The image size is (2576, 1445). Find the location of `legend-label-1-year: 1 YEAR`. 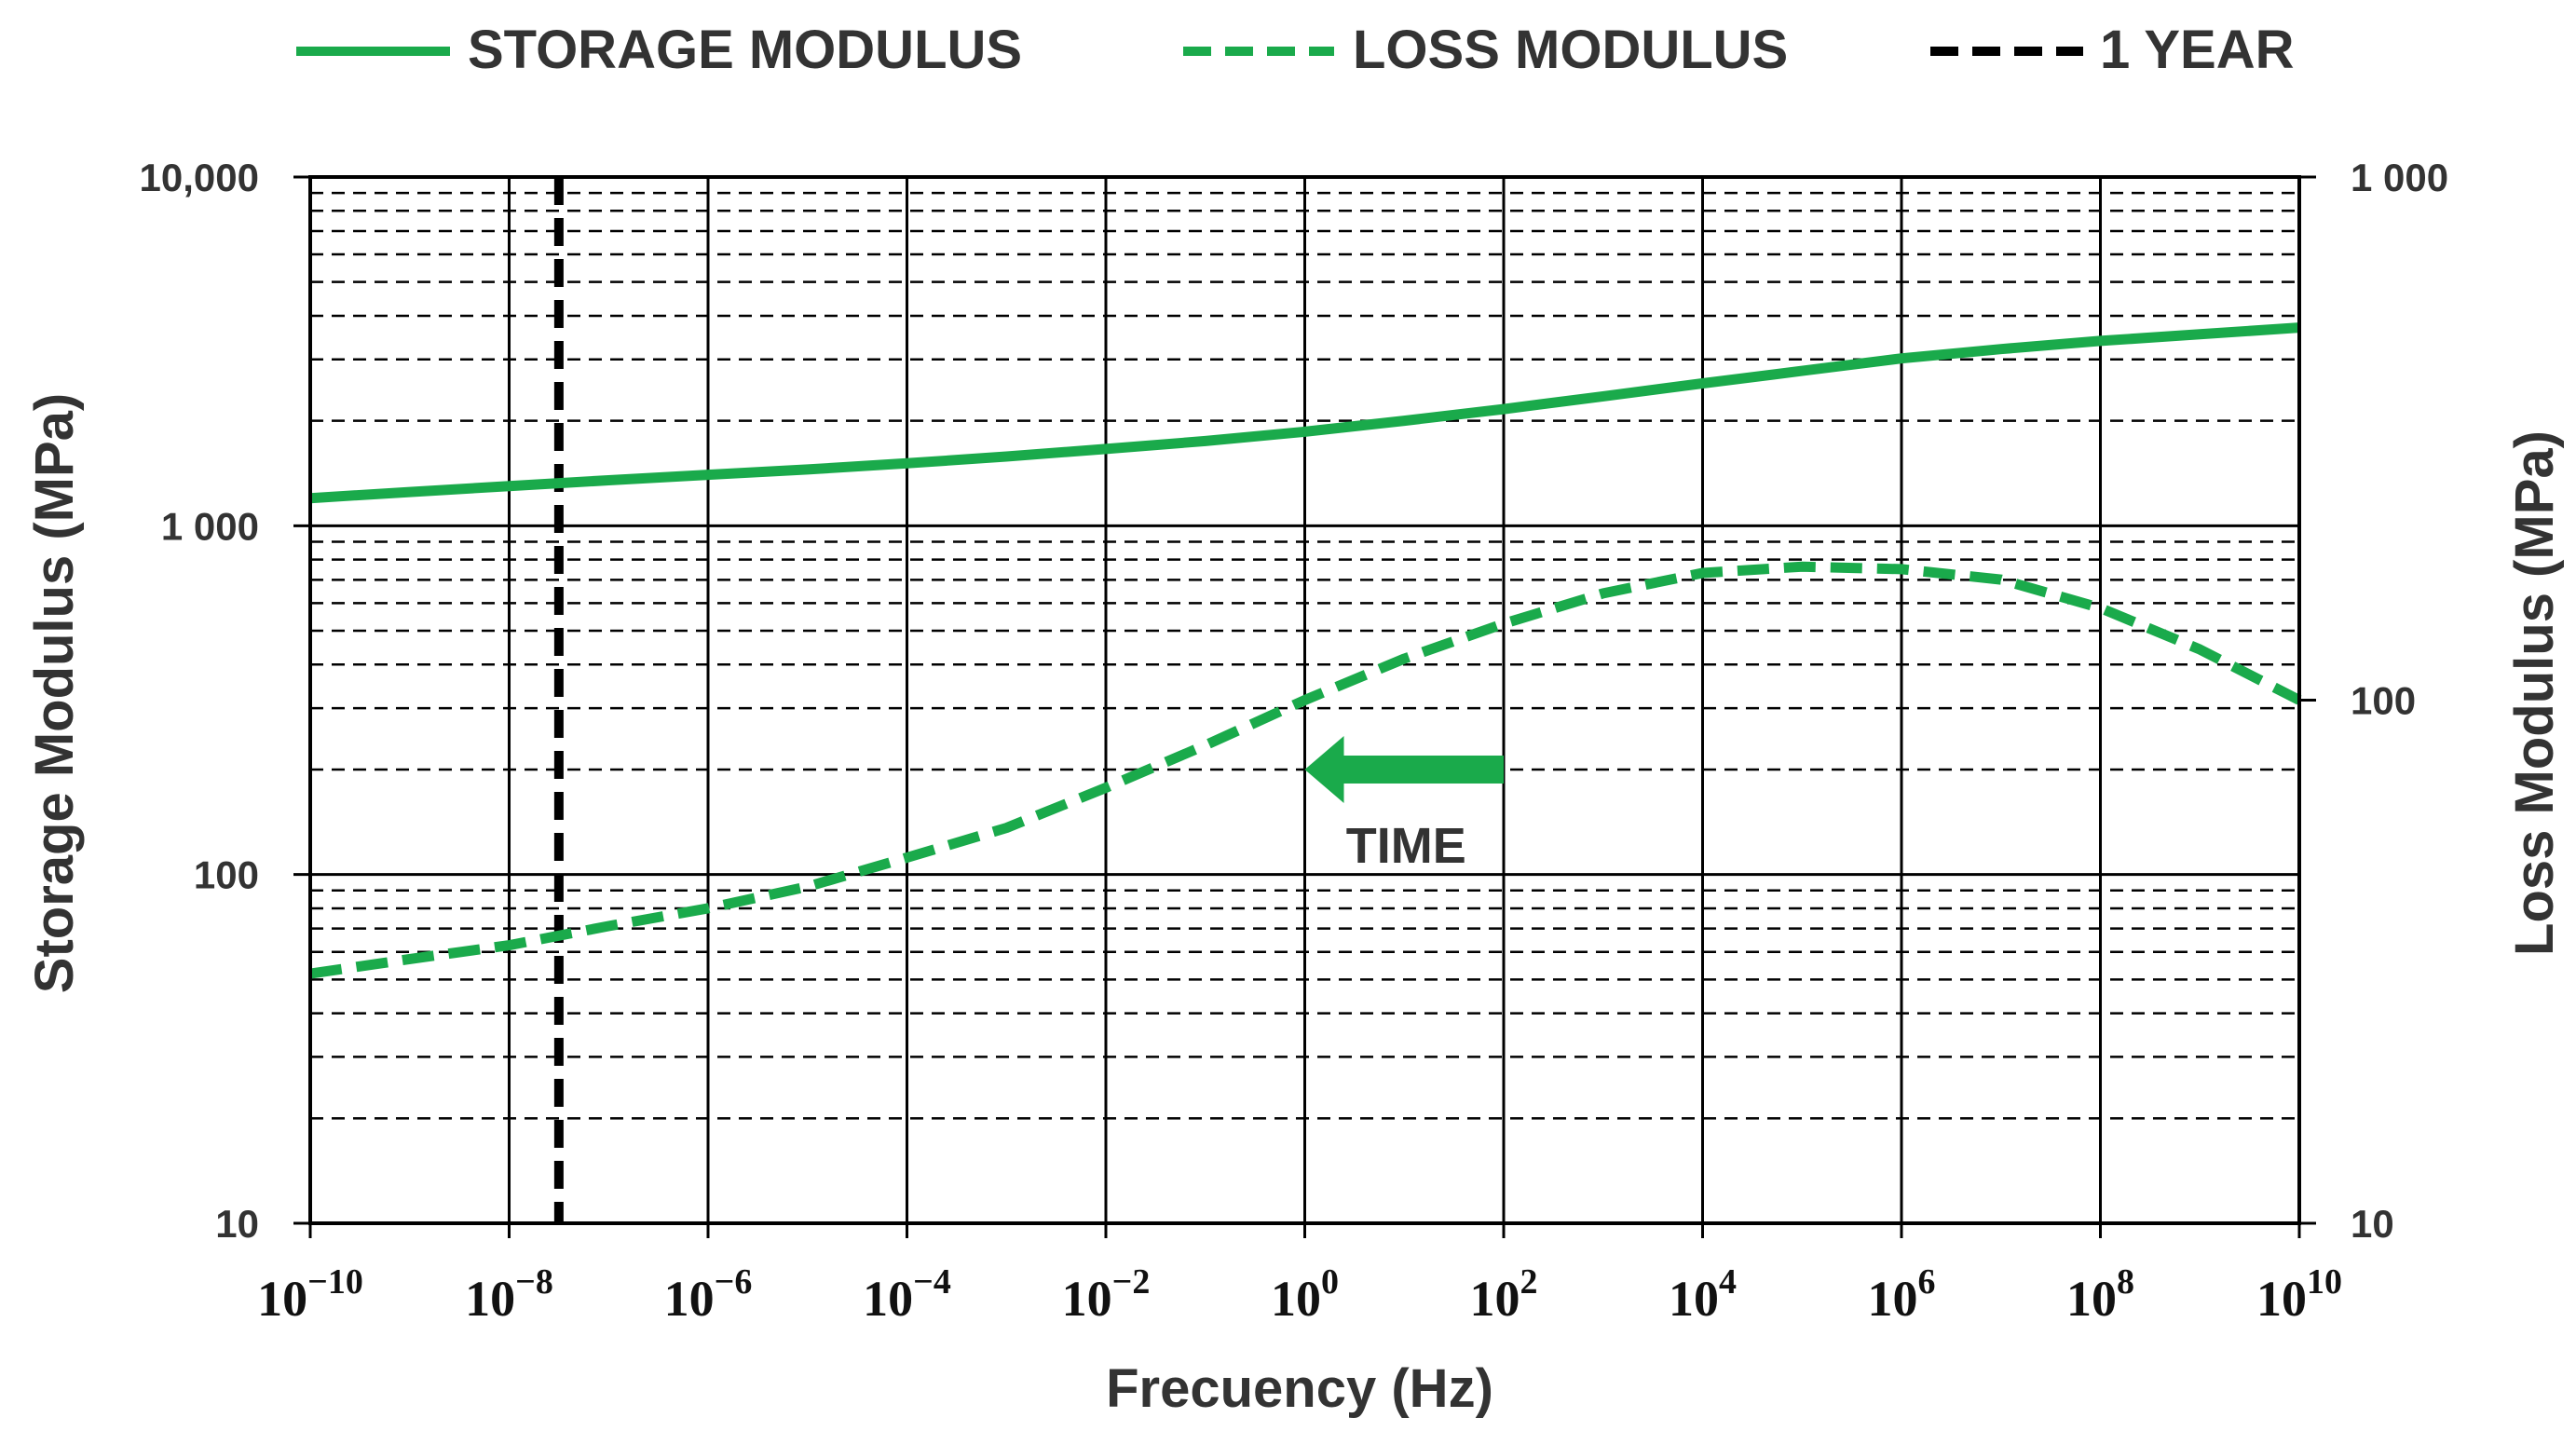

legend-label-1-year: 1 YEAR is located at coordinates (2197, 50).